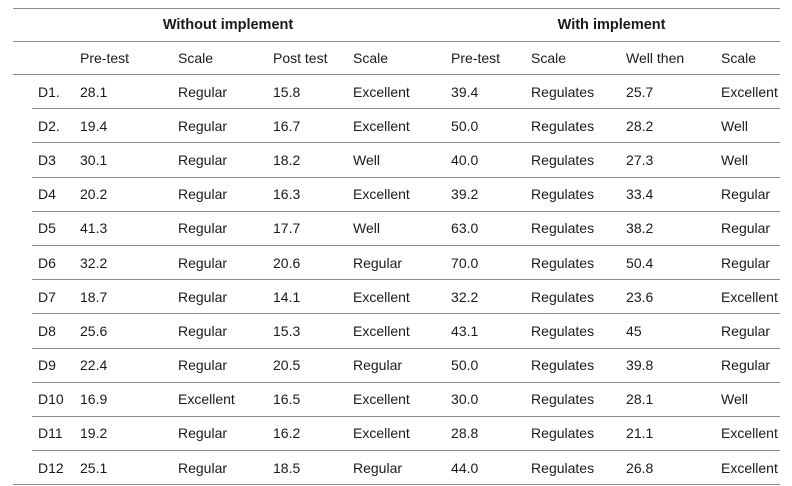 This screenshot has width=792, height=486. Describe the element at coordinates (483, 434) in the screenshot. I see `table-cell: 28.8` at that location.